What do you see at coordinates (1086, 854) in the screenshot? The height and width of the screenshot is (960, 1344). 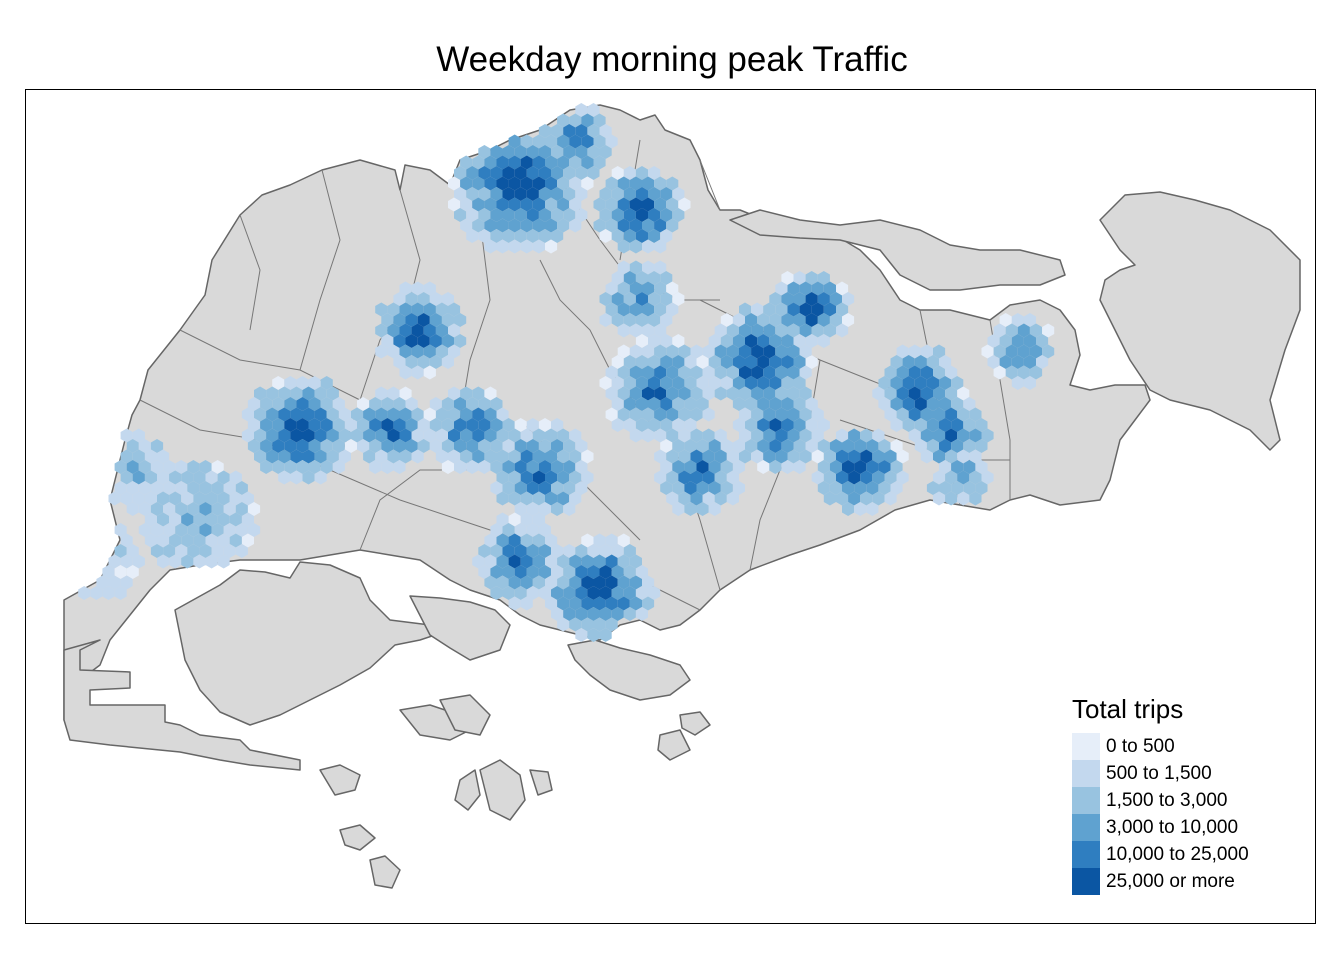 I see `legend-swatch` at bounding box center [1086, 854].